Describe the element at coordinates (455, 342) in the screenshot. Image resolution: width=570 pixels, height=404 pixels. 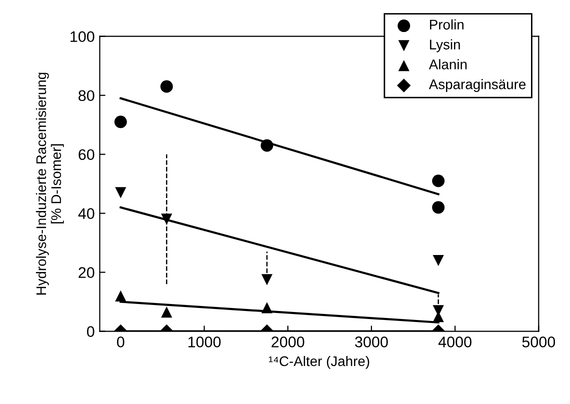
I see `x-tick-label: 4000` at that location.